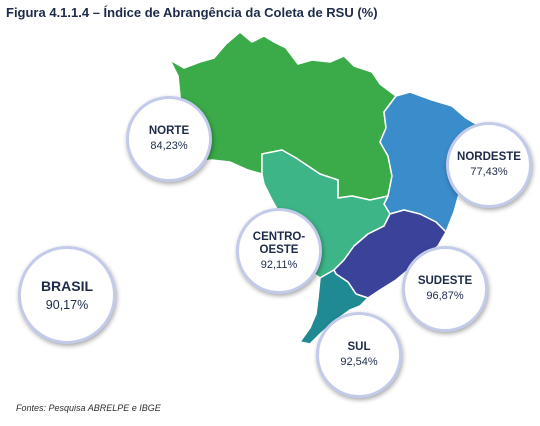 The height and width of the screenshot is (426, 540). What do you see at coordinates (279, 243) in the screenshot?
I see `region-name: CENTRO-OESTE` at bounding box center [279, 243].